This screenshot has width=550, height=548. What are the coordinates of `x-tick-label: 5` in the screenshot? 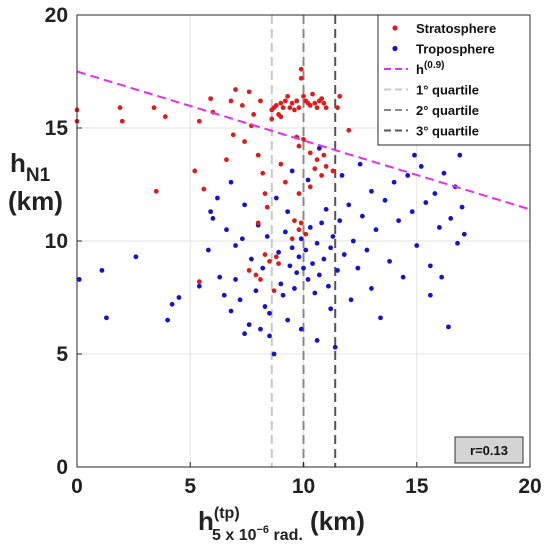 It's located at (190, 486).